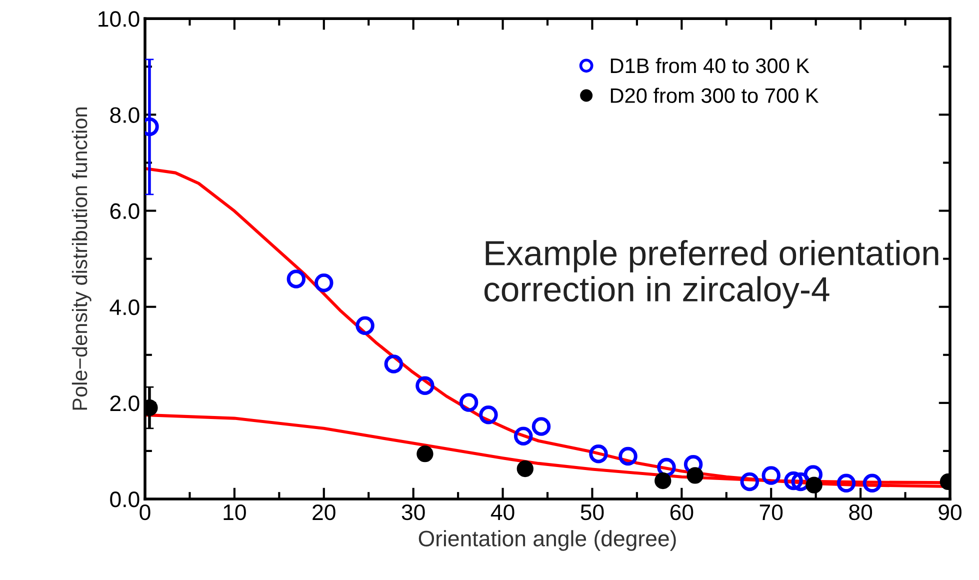  What do you see at coordinates (125, 500) in the screenshot?
I see `y-tick-label: 0.0` at bounding box center [125, 500].